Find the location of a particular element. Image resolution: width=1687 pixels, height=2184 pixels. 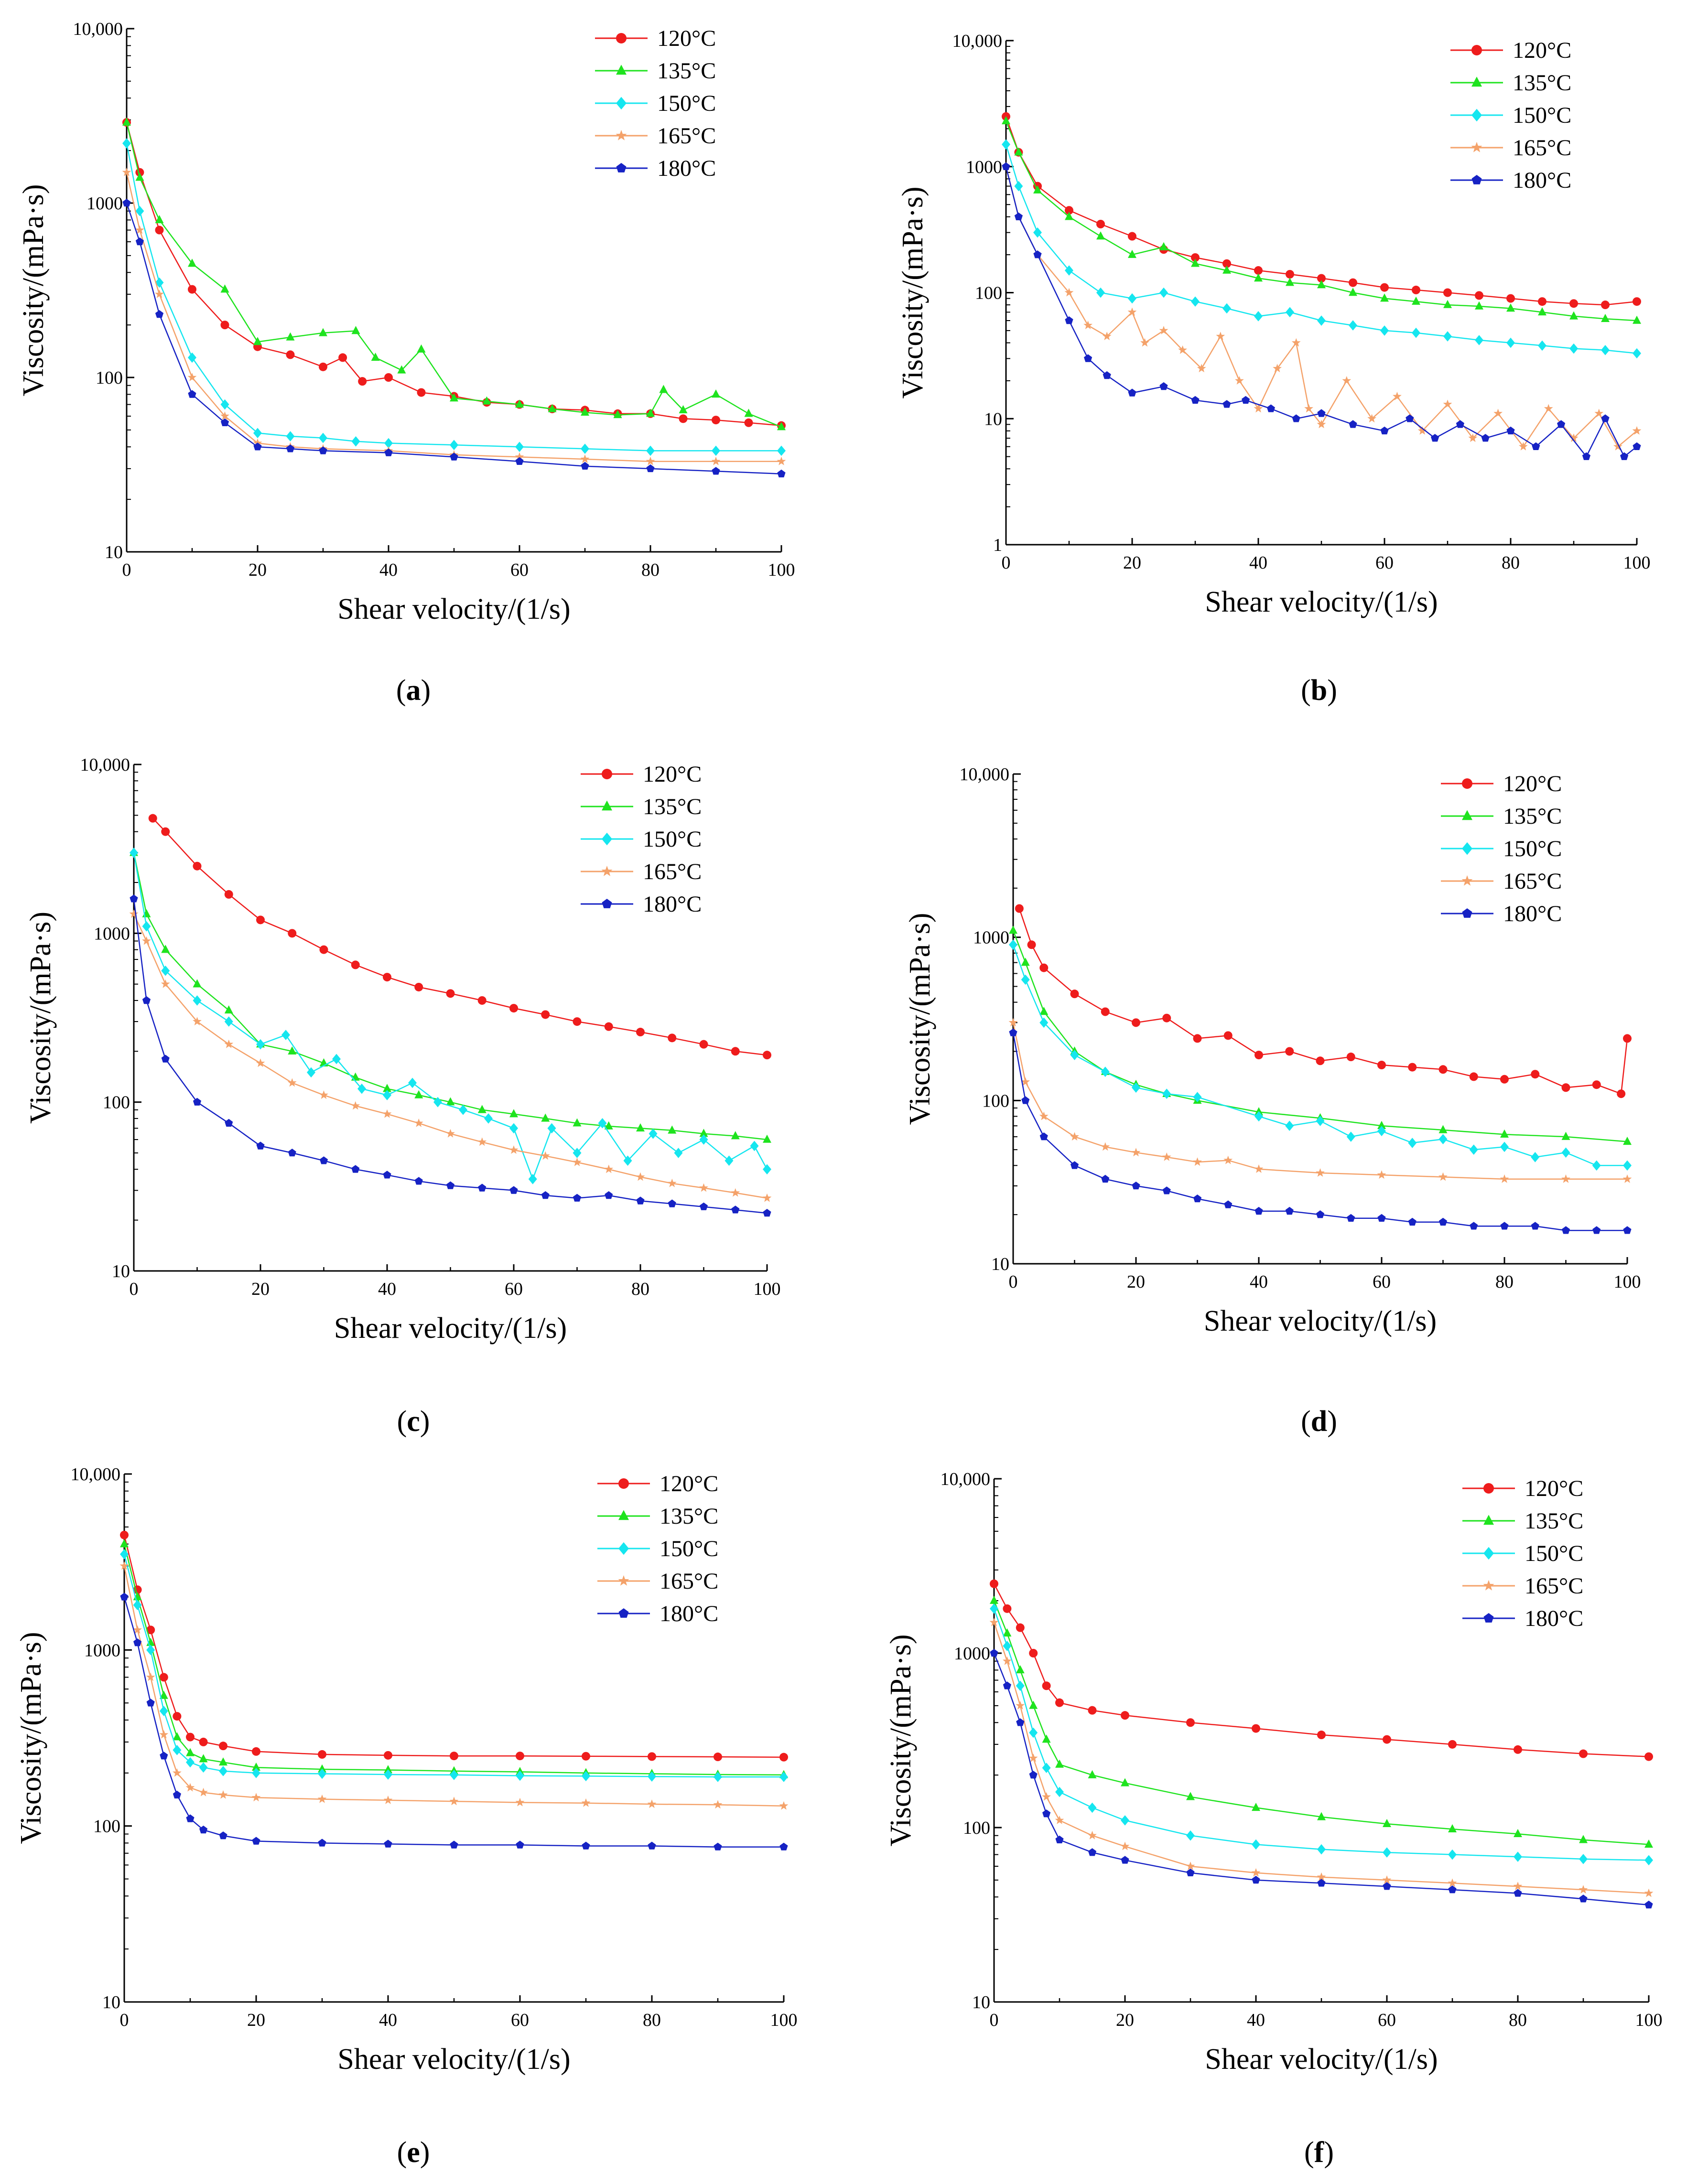

legend-label: 180°C is located at coordinates (1542, 180).